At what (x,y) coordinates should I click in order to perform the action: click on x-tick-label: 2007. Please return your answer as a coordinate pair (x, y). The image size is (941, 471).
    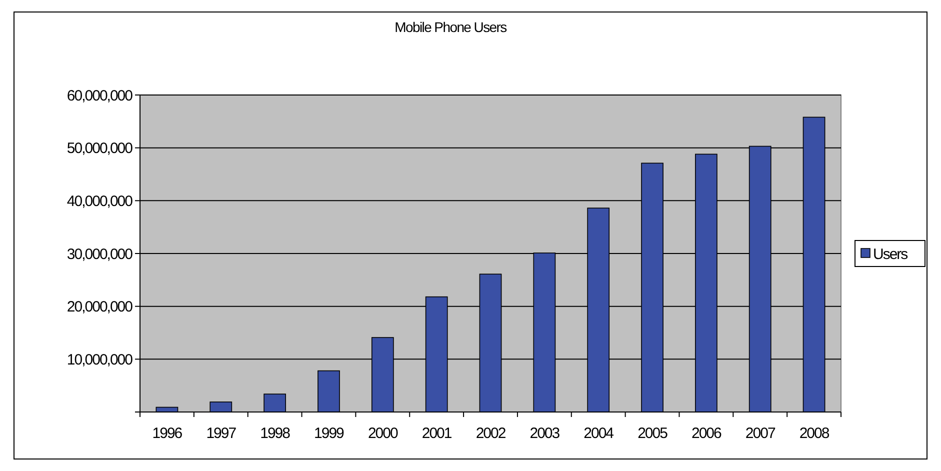
    Looking at the image, I should click on (760, 433).